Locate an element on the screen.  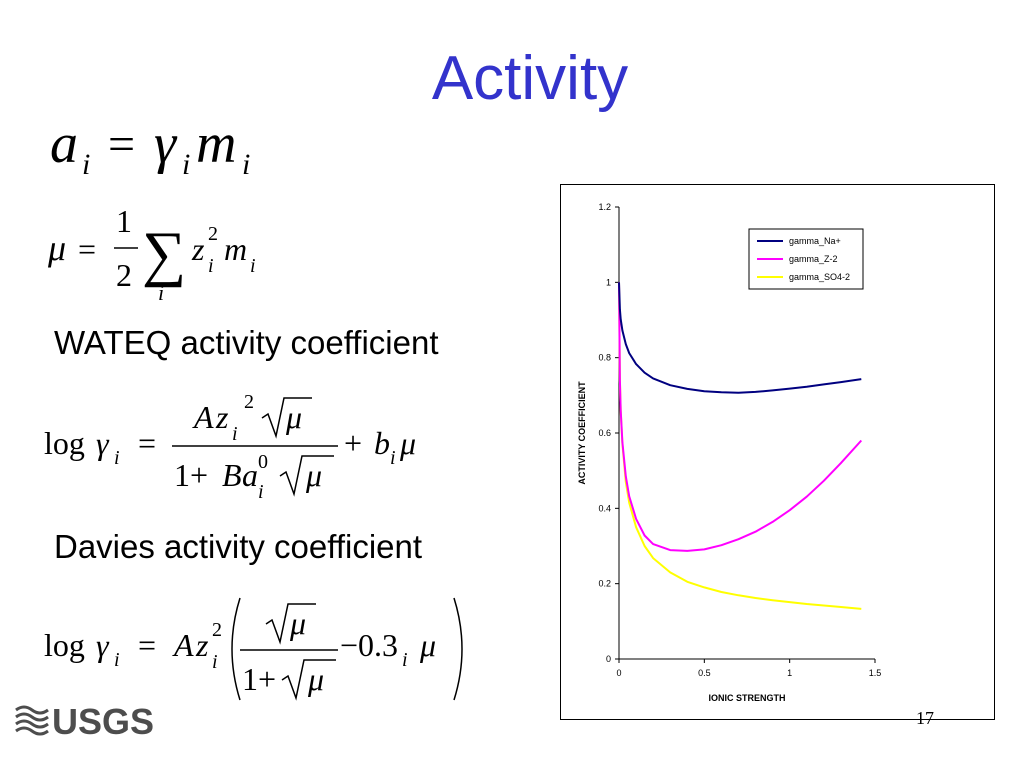
wateq-heading: WATEQ activity coefficient is located at coordinates (246, 342).